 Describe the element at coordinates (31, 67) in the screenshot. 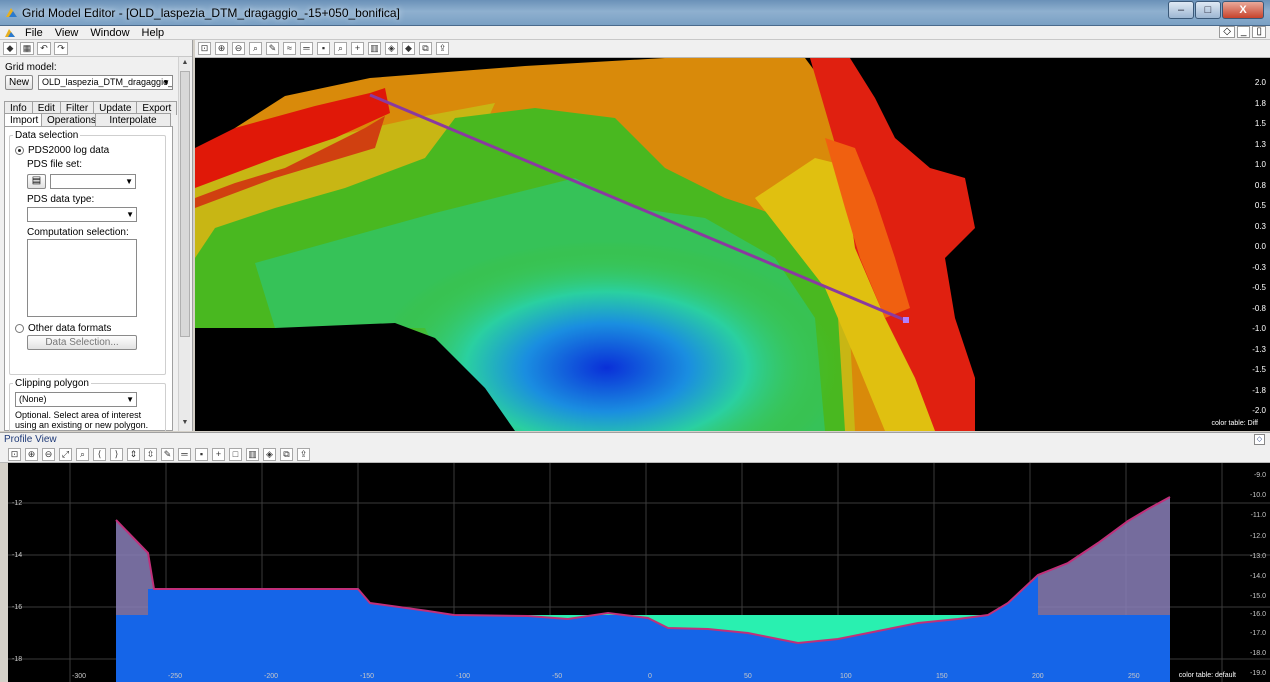

I see `grid-model-label: Grid model:` at that location.